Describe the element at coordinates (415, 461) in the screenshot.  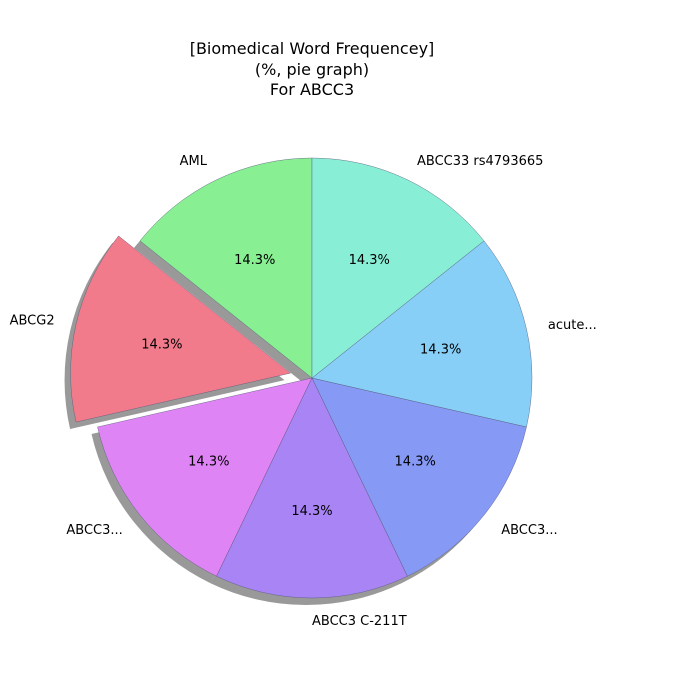
I see `slice-percent-label-4: 14.3%` at that location.